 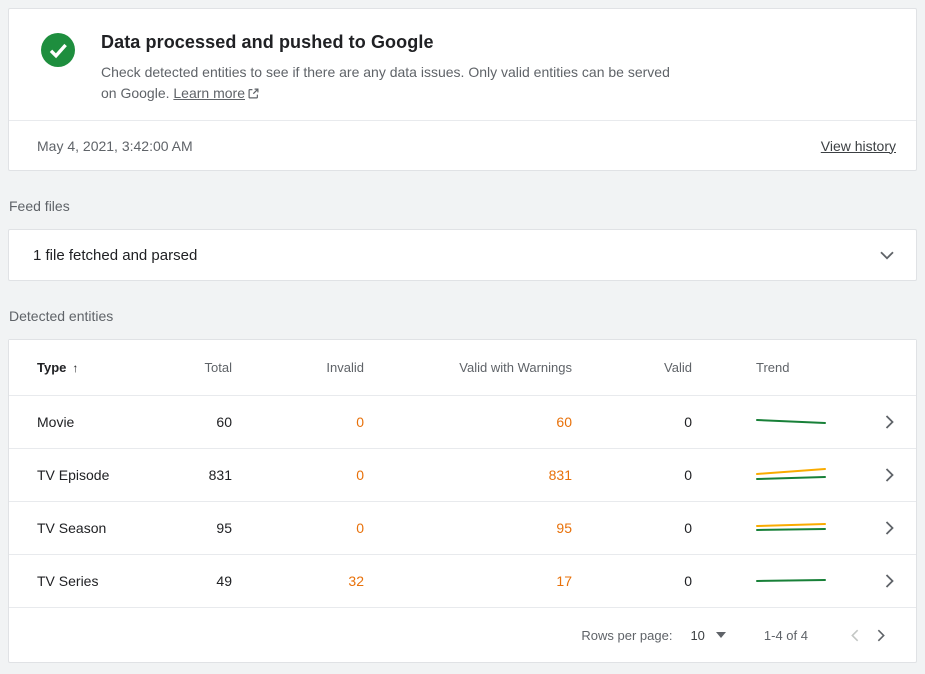 I want to click on rows-per-page-select: 10, so click(x=708, y=635).